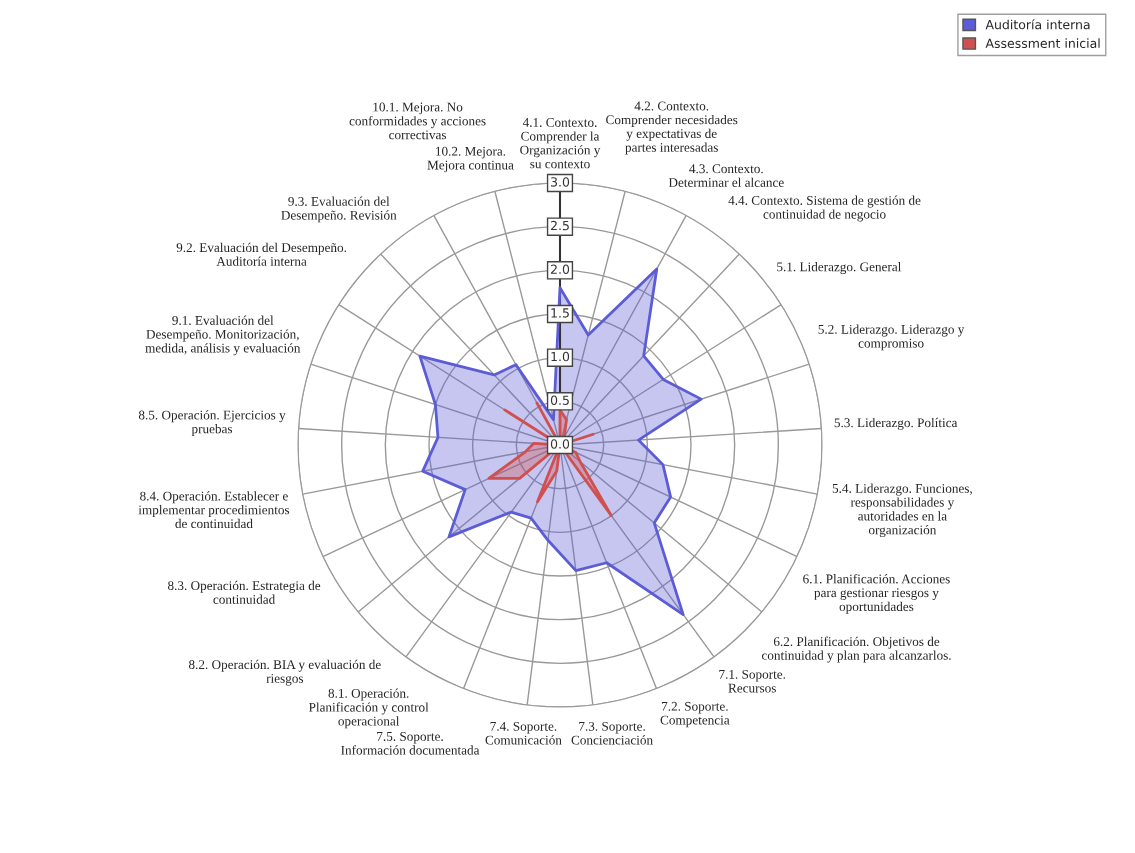 The height and width of the screenshot is (853, 1135). Describe the element at coordinates (612, 733) in the screenshot. I see `spoke-label: 7.3. Soporte. Concienciación` at that location.